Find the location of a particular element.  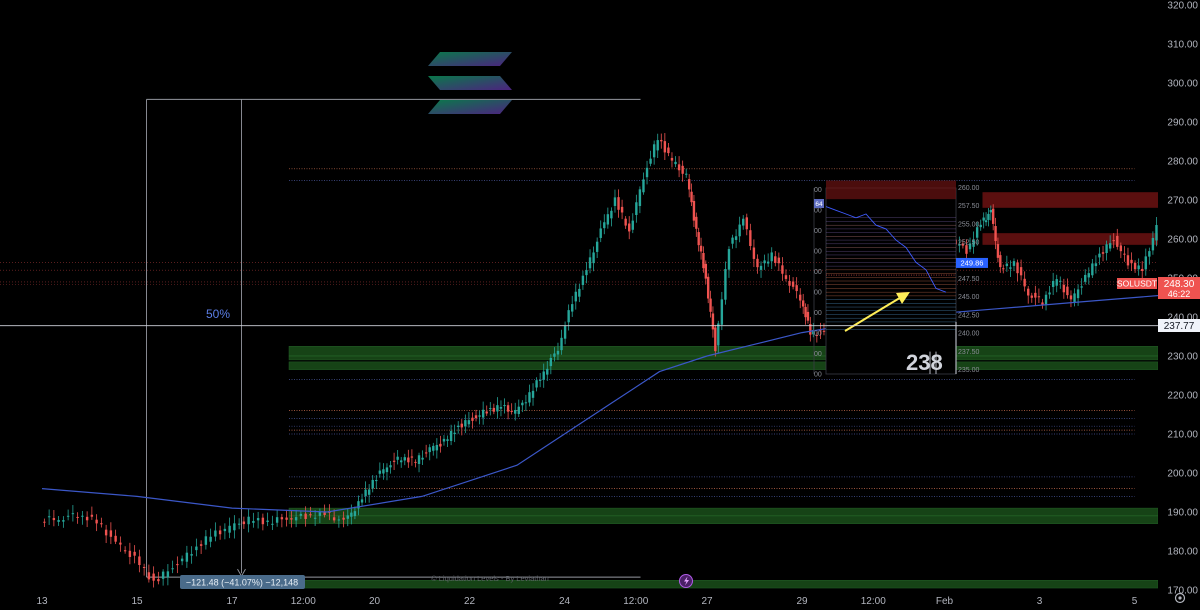

inset-price-badge-label: 249.86 is located at coordinates (972, 262).